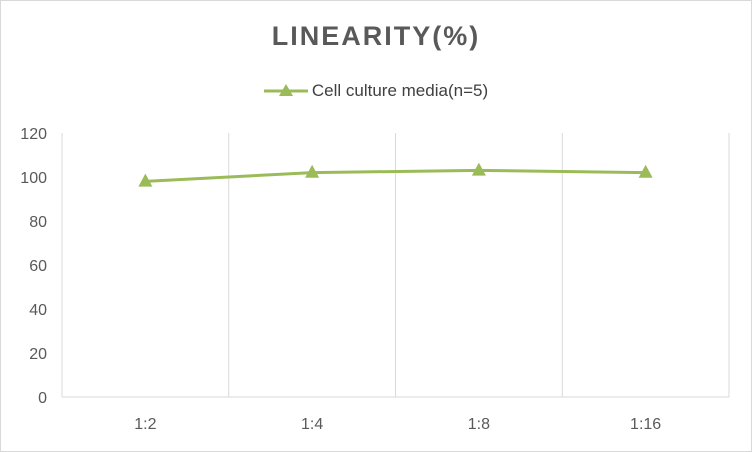 The height and width of the screenshot is (452, 752). What do you see at coordinates (285, 90) in the screenshot?
I see `legend-marker-icon` at bounding box center [285, 90].